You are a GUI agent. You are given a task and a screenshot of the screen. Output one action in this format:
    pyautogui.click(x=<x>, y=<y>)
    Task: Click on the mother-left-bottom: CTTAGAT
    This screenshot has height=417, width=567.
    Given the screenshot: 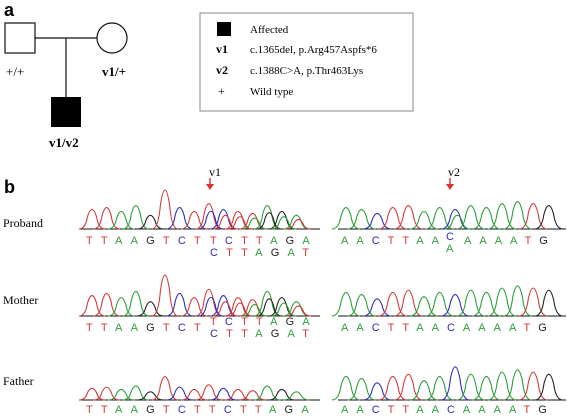 What is the action you would take?
    pyautogui.click(x=263, y=334)
    